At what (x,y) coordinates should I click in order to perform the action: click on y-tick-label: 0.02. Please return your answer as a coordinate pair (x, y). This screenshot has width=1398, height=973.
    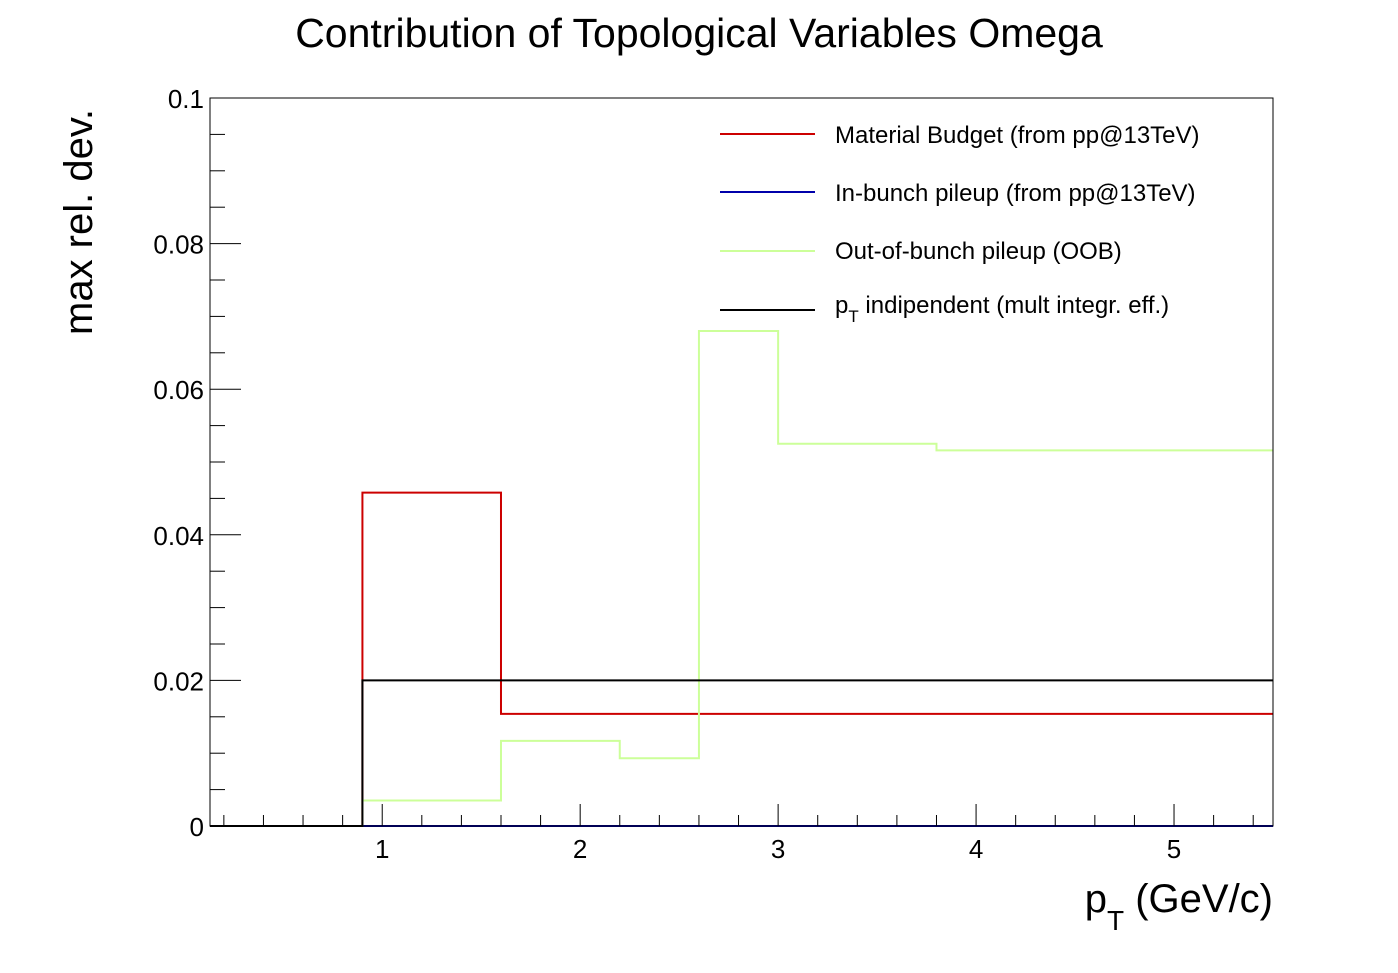
    Looking at the image, I should click on (178, 681).